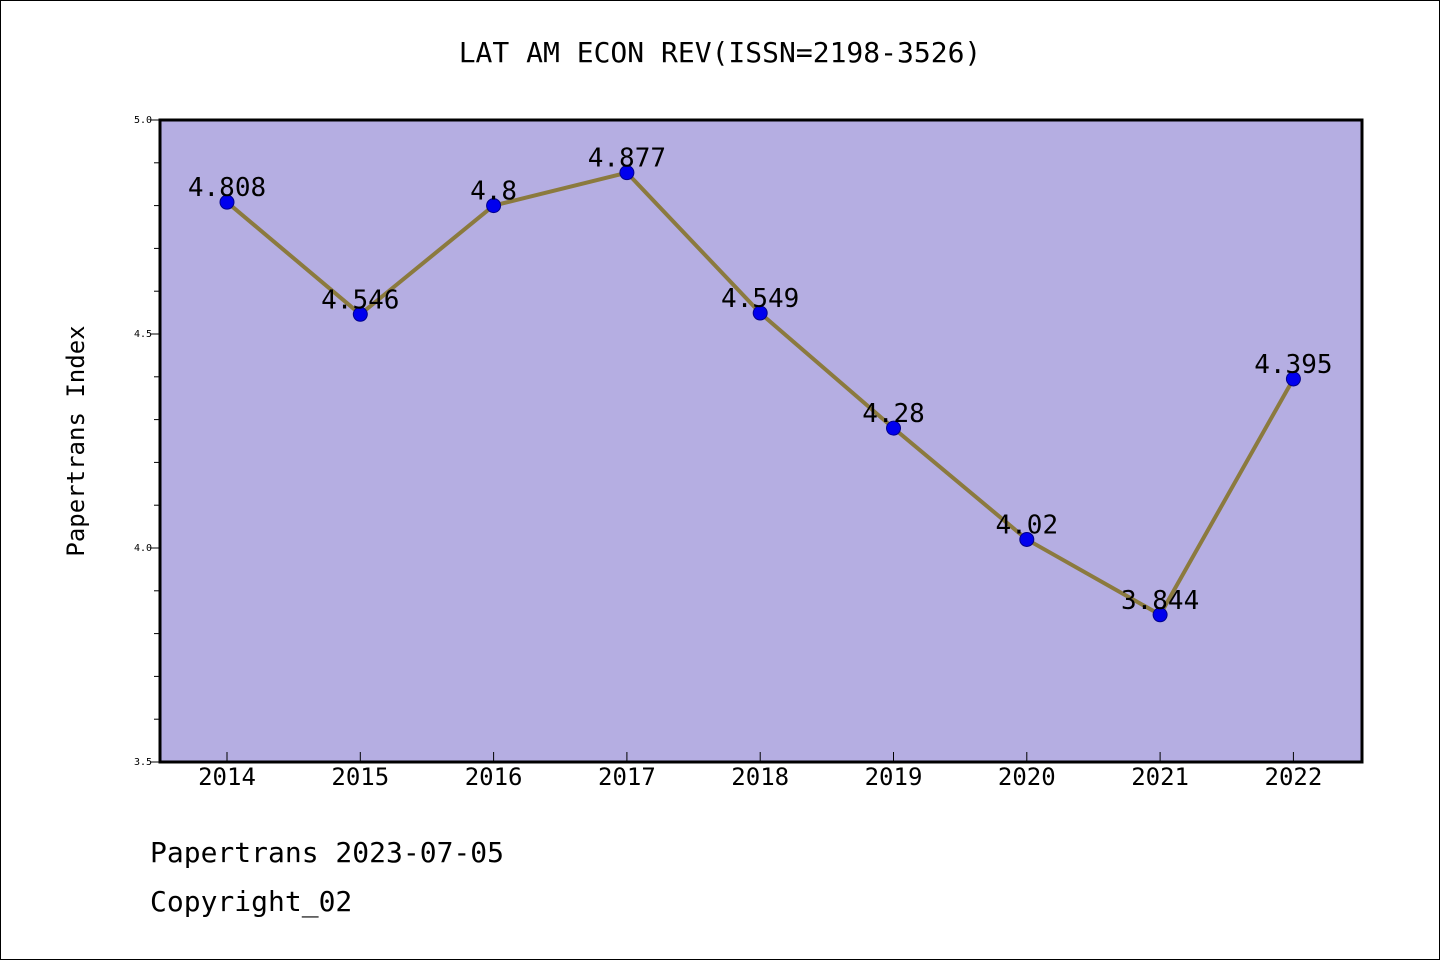 The height and width of the screenshot is (960, 1440). I want to click on data-label: 4.02, so click(1026, 525).